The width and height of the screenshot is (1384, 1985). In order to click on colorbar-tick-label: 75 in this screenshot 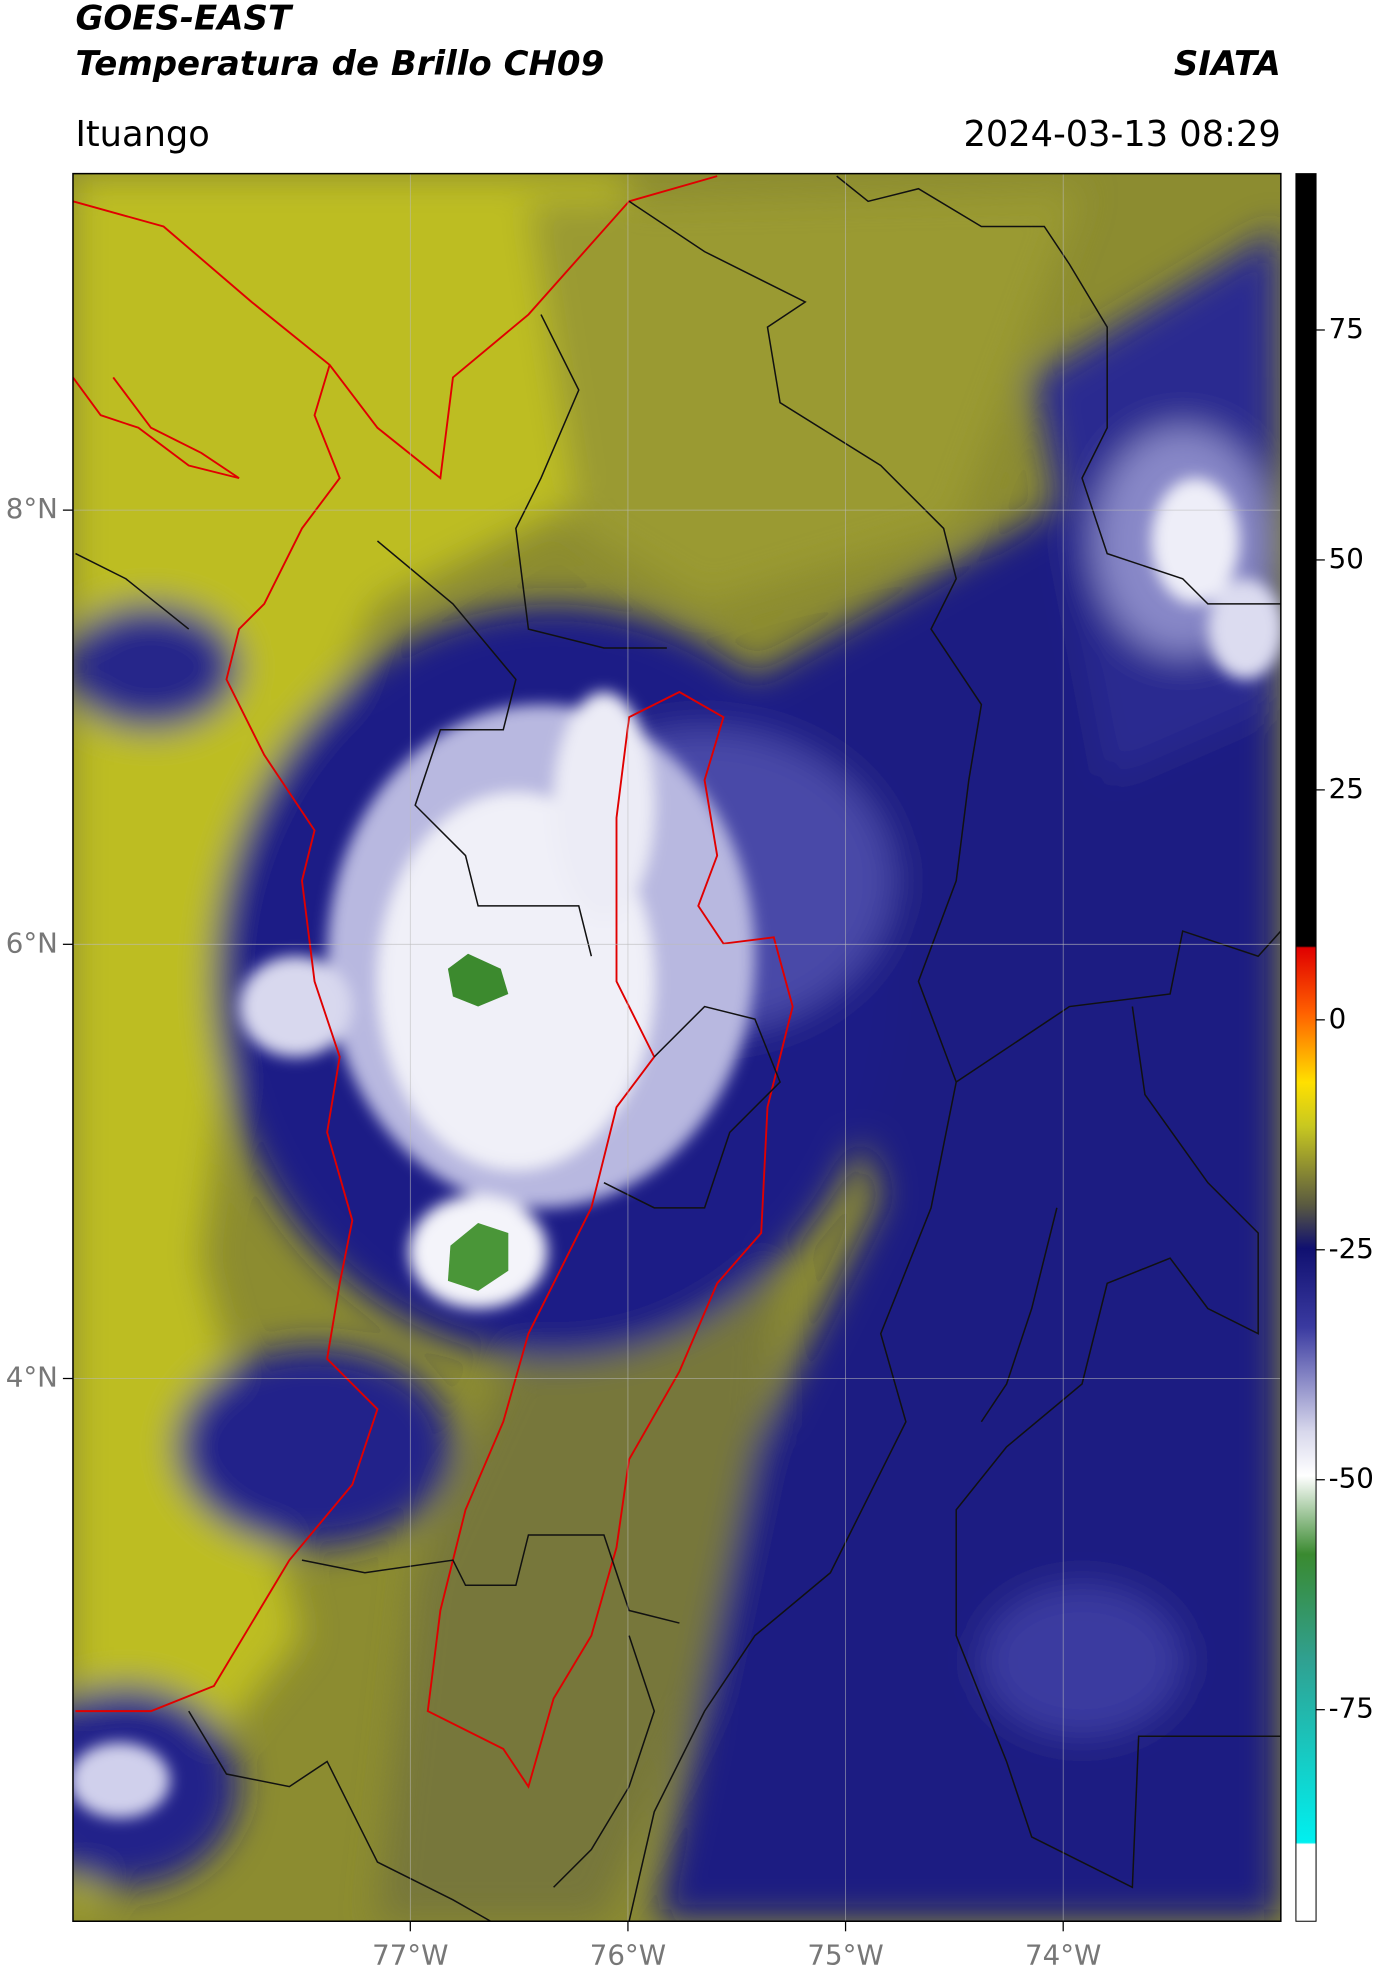, I will do `click(1346, 328)`.